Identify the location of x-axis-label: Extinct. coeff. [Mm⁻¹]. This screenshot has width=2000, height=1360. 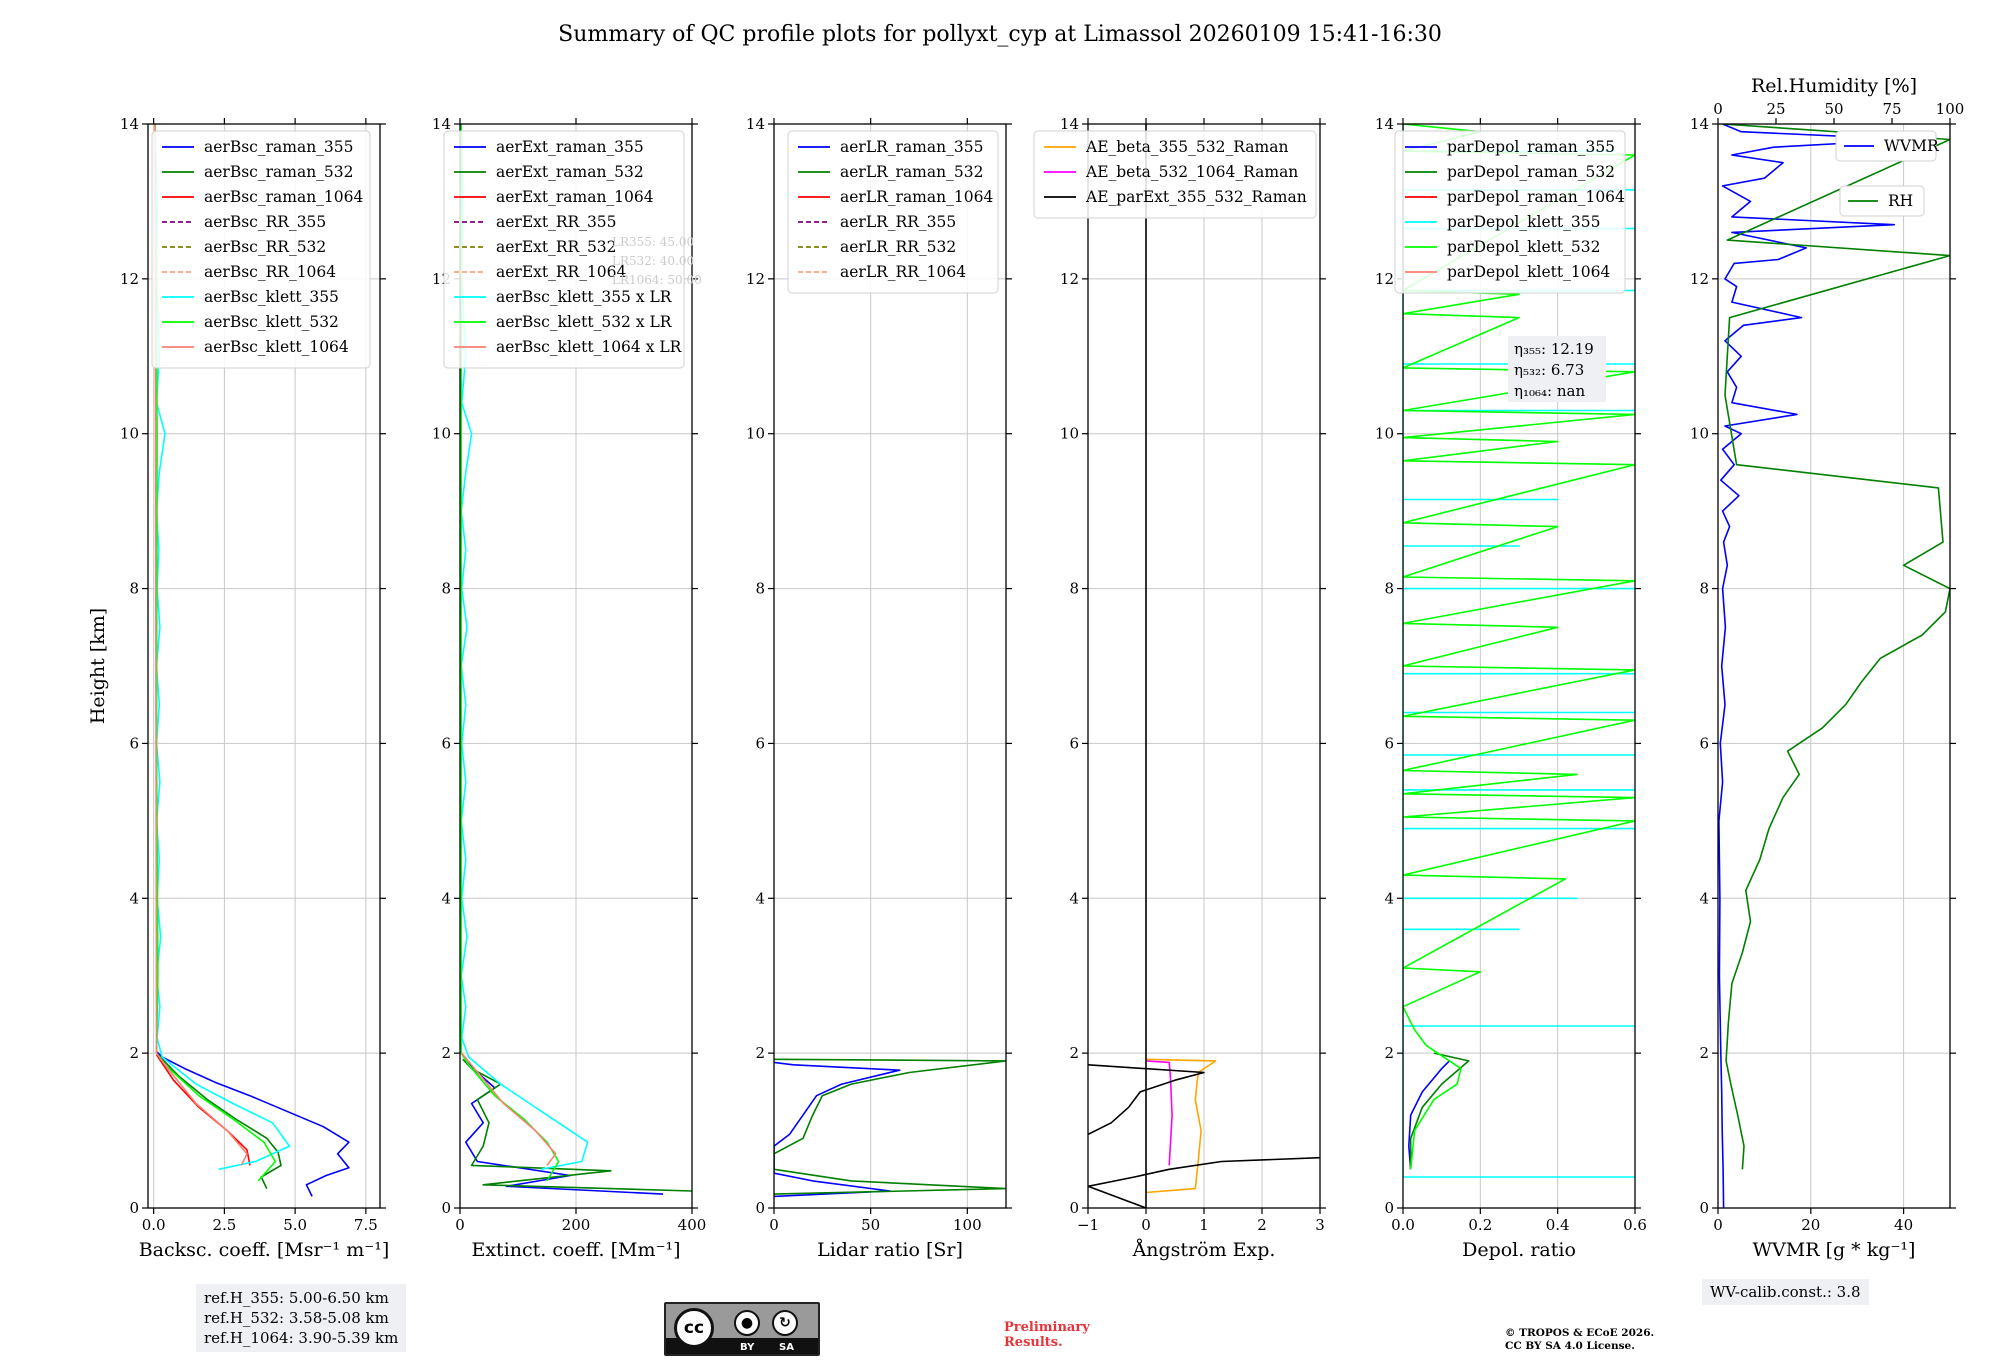
(575, 1250).